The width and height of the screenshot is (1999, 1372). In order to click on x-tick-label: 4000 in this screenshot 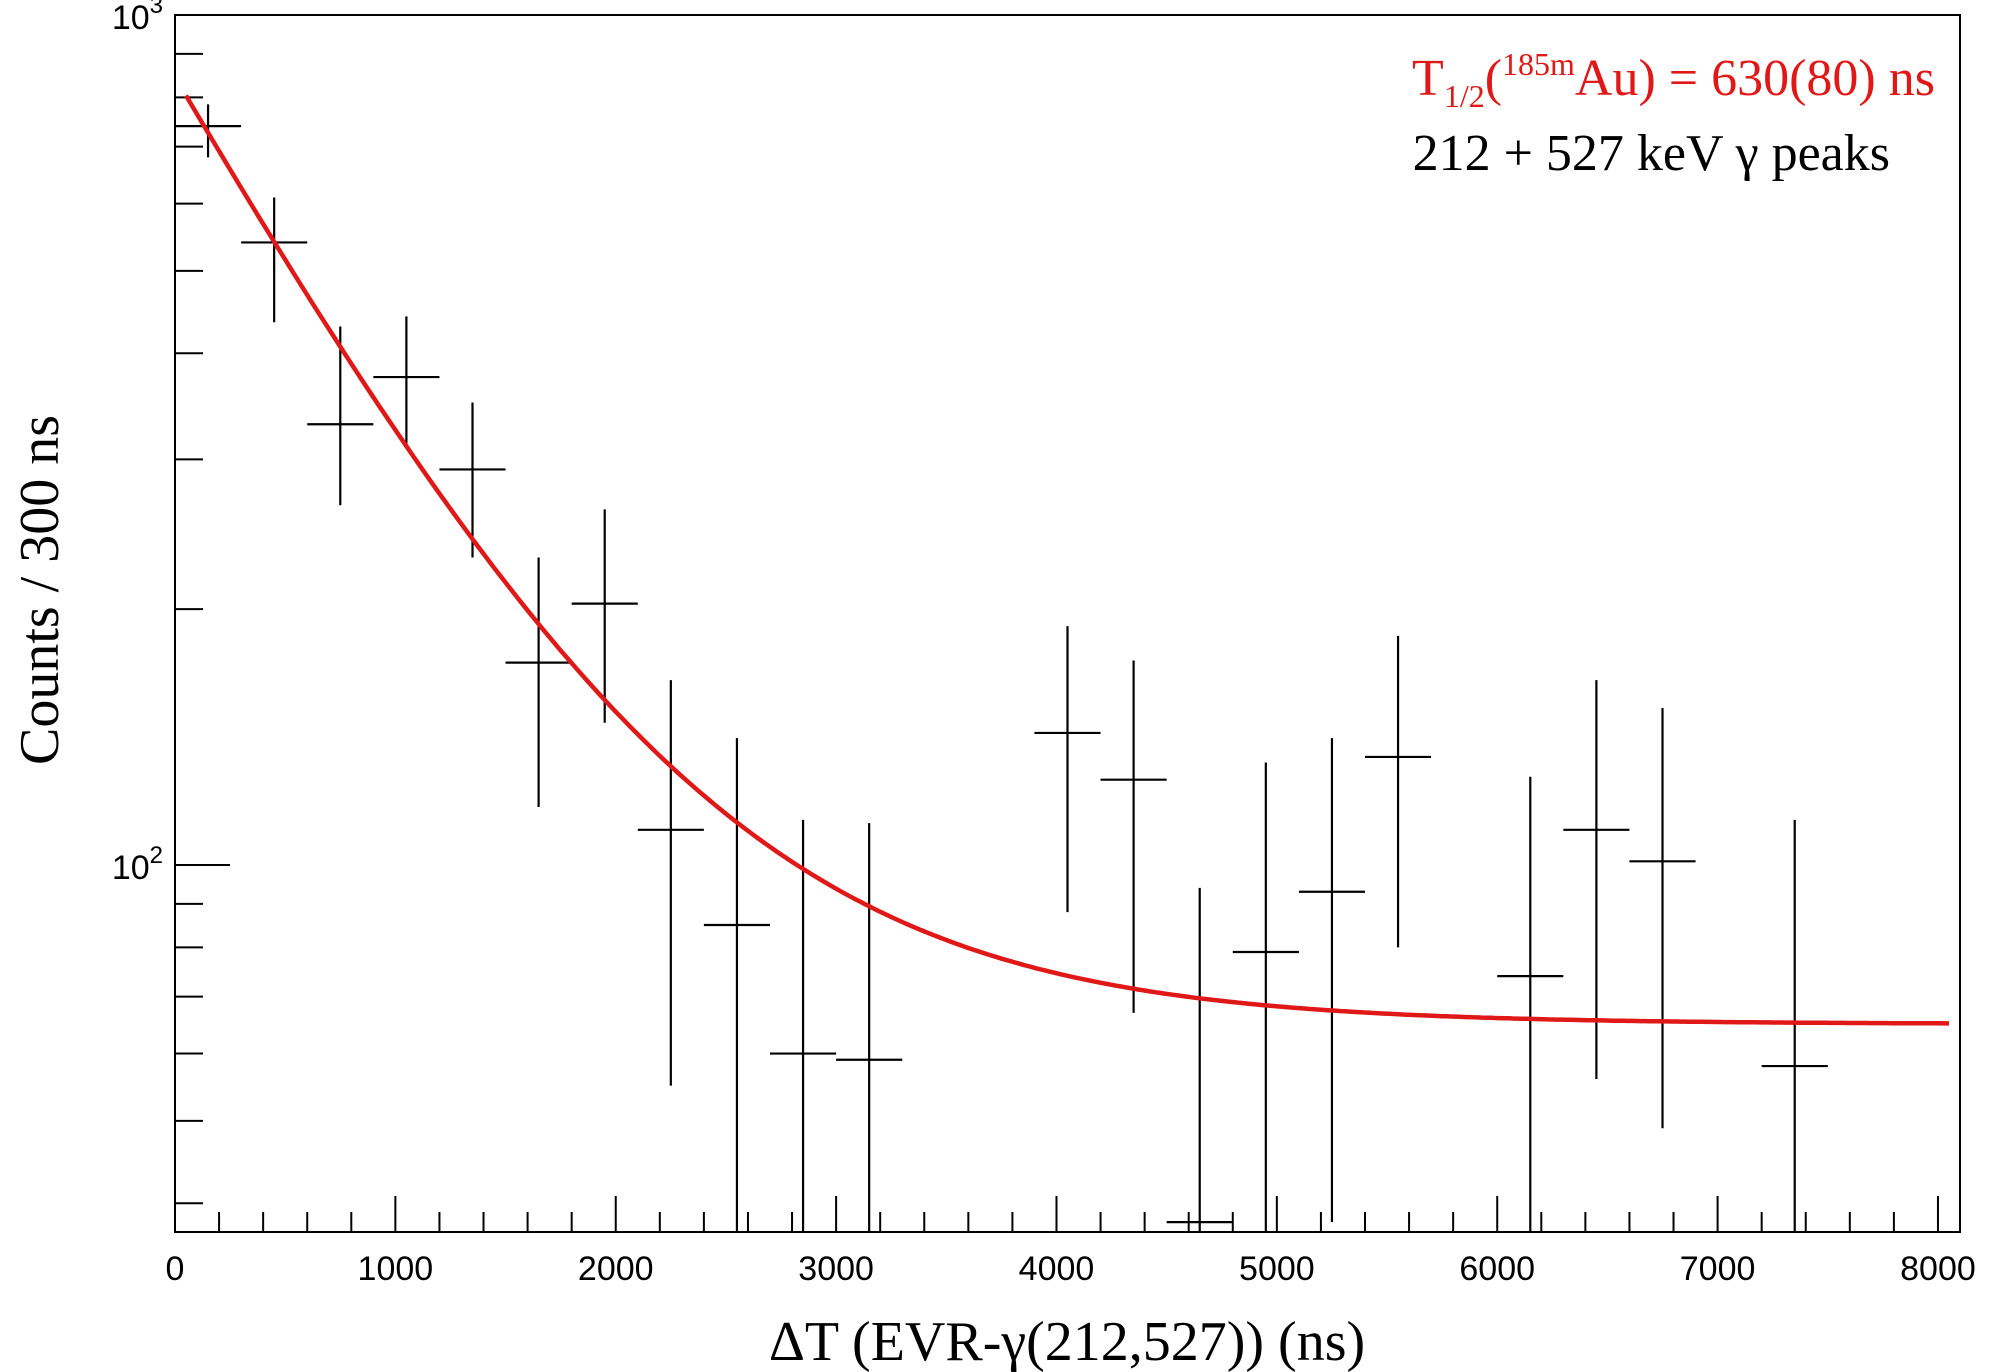, I will do `click(1057, 1269)`.